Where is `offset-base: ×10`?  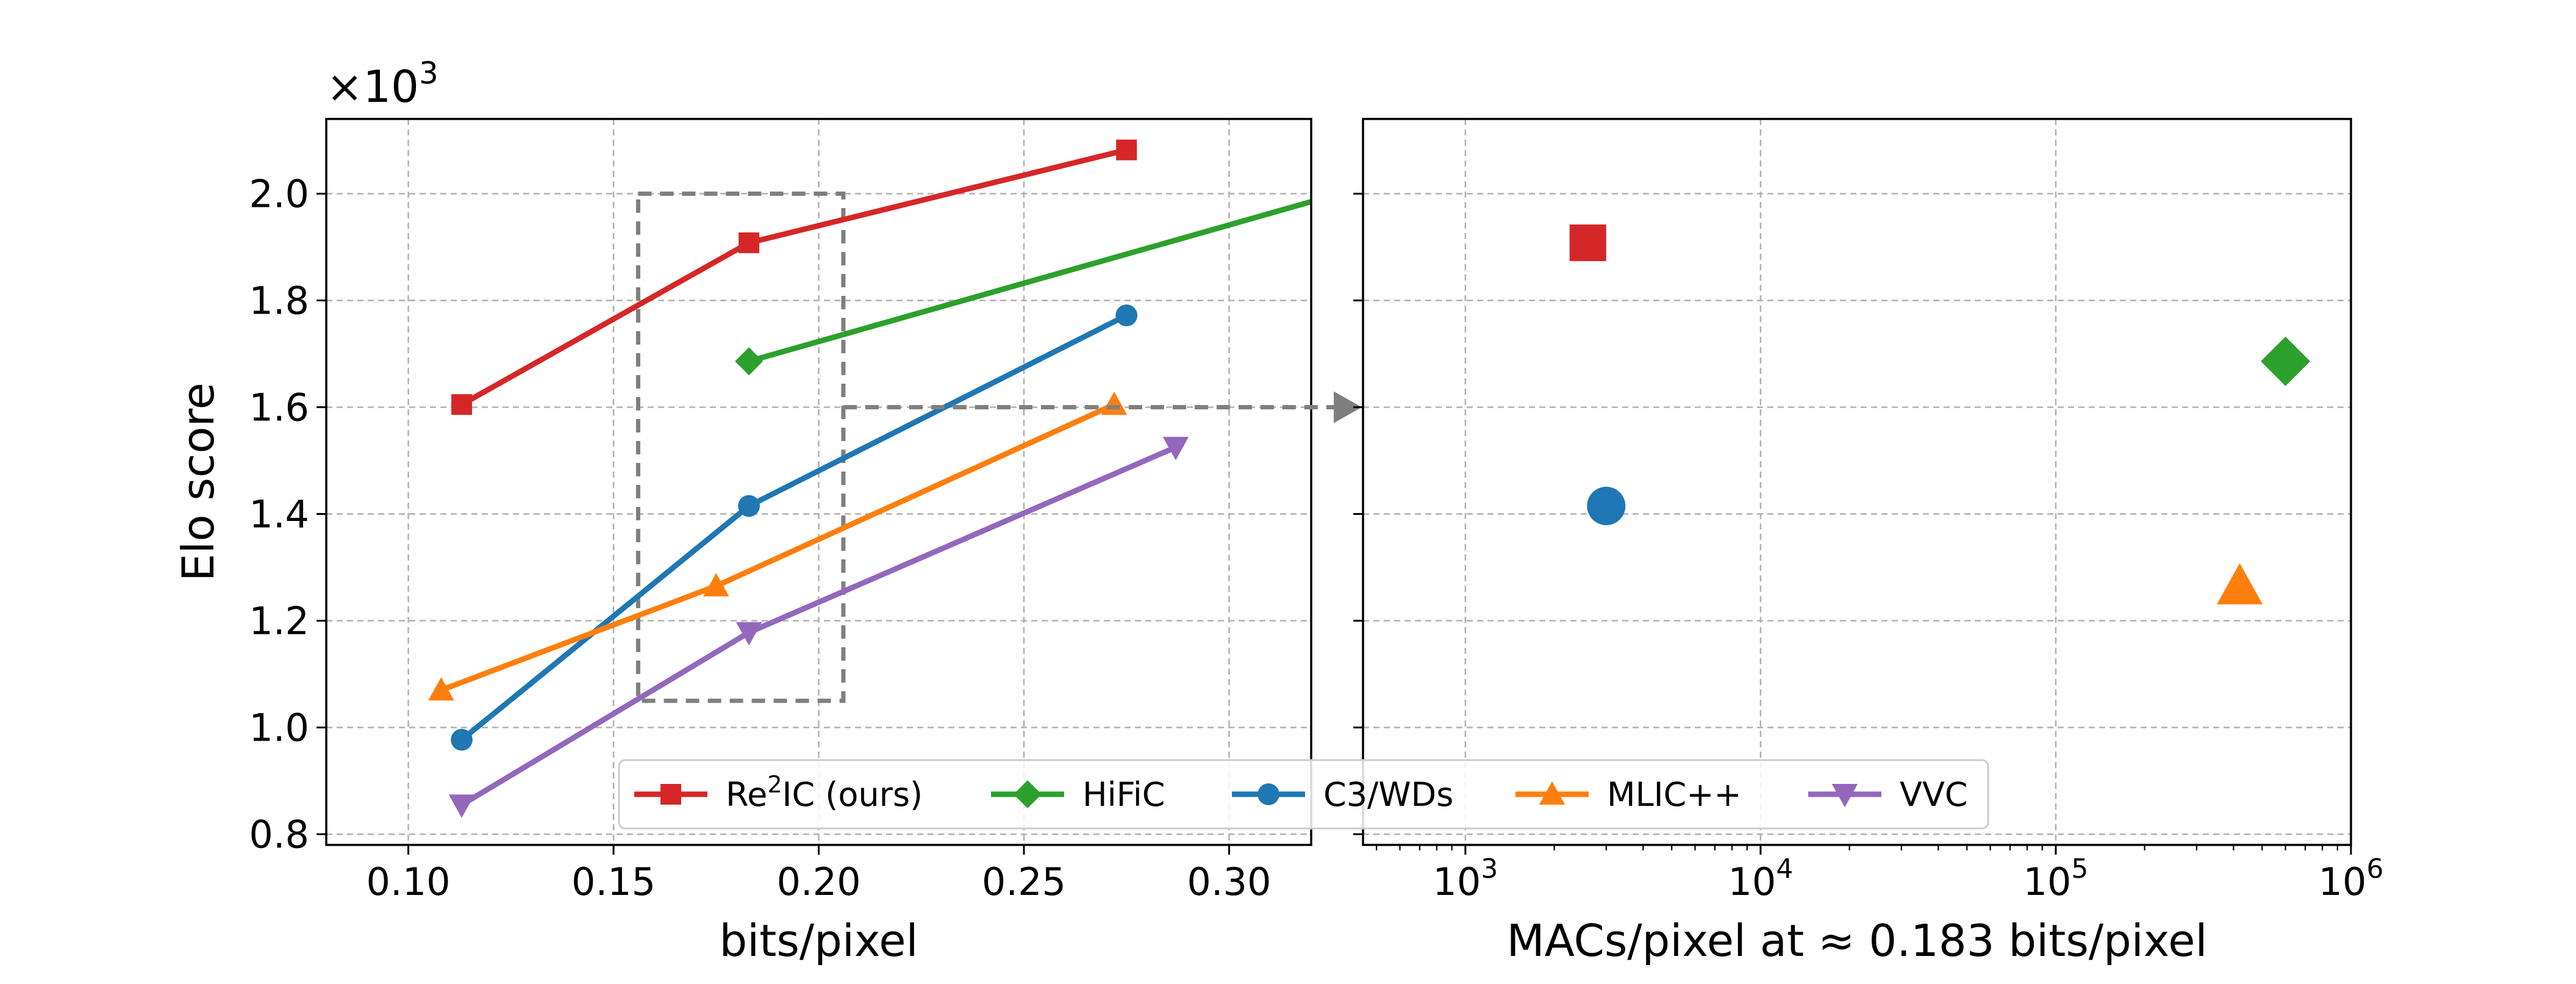 offset-base: ×10 is located at coordinates (372, 86).